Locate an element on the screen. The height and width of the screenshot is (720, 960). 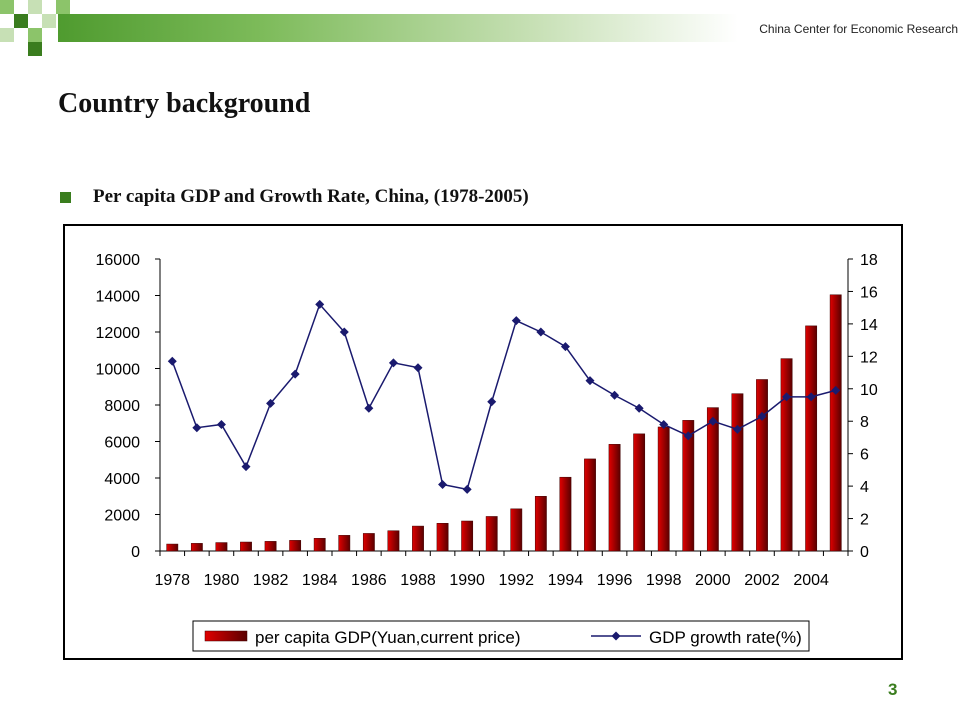
org-name: China Center for Economic Research is located at coordinates (858, 29).